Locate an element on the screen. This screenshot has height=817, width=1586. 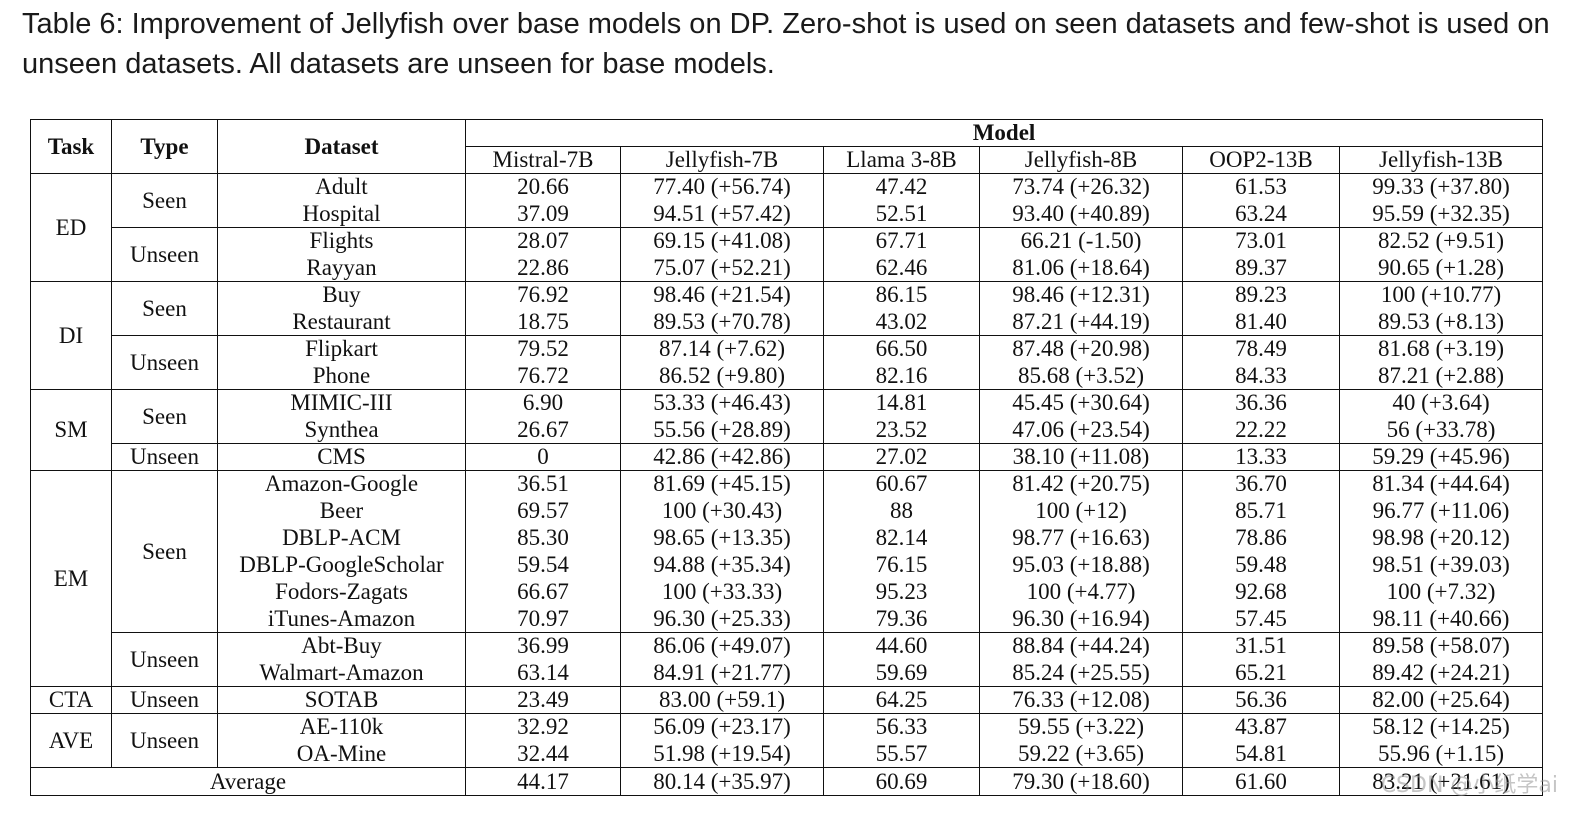
header-task: Task is located at coordinates (71, 146).